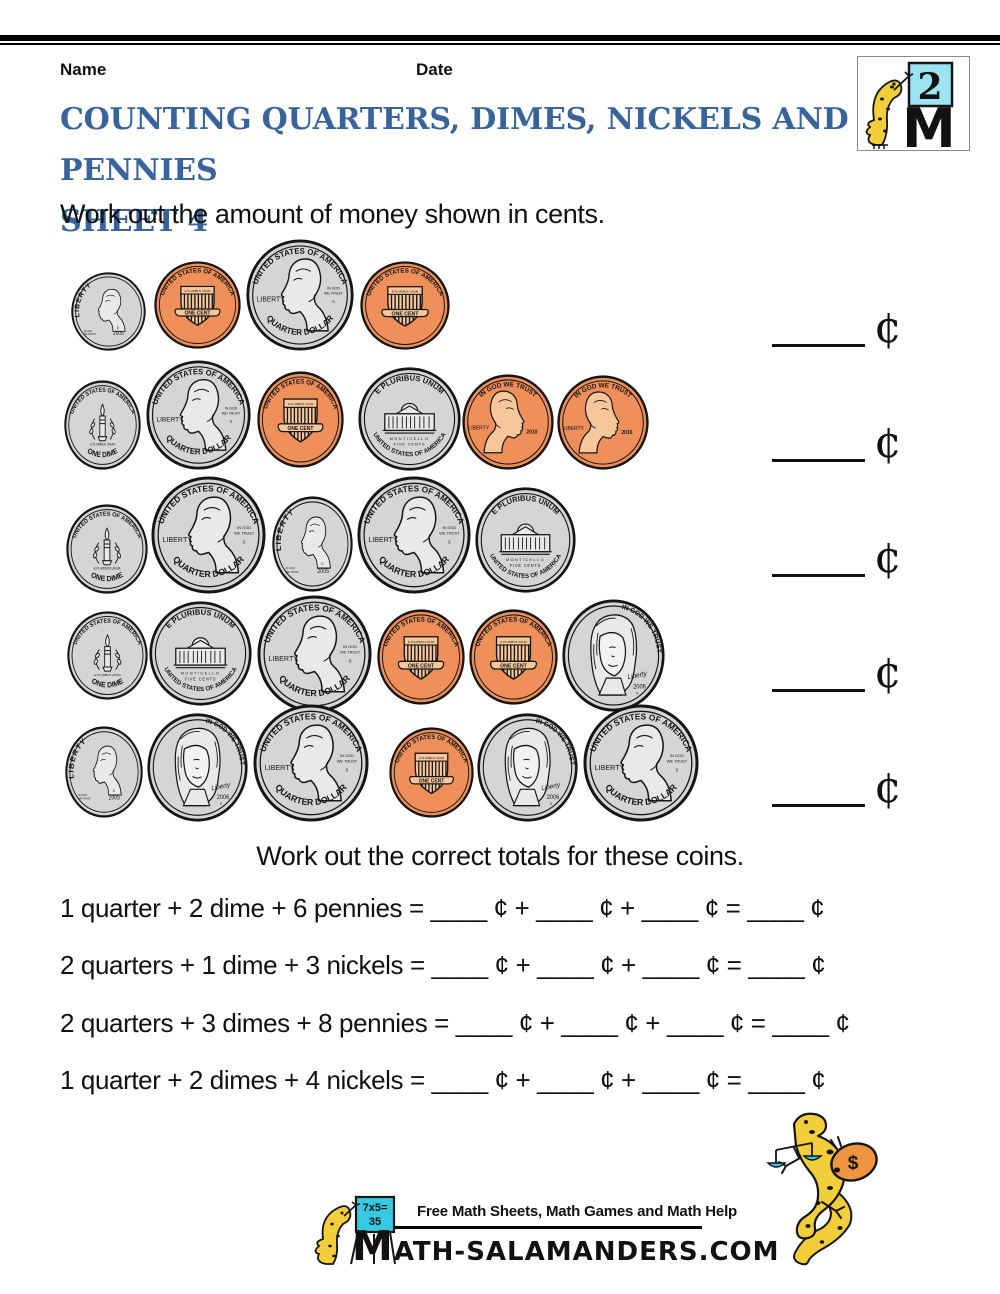  I want to click on balance-scale-icon, so click(794, 1155).